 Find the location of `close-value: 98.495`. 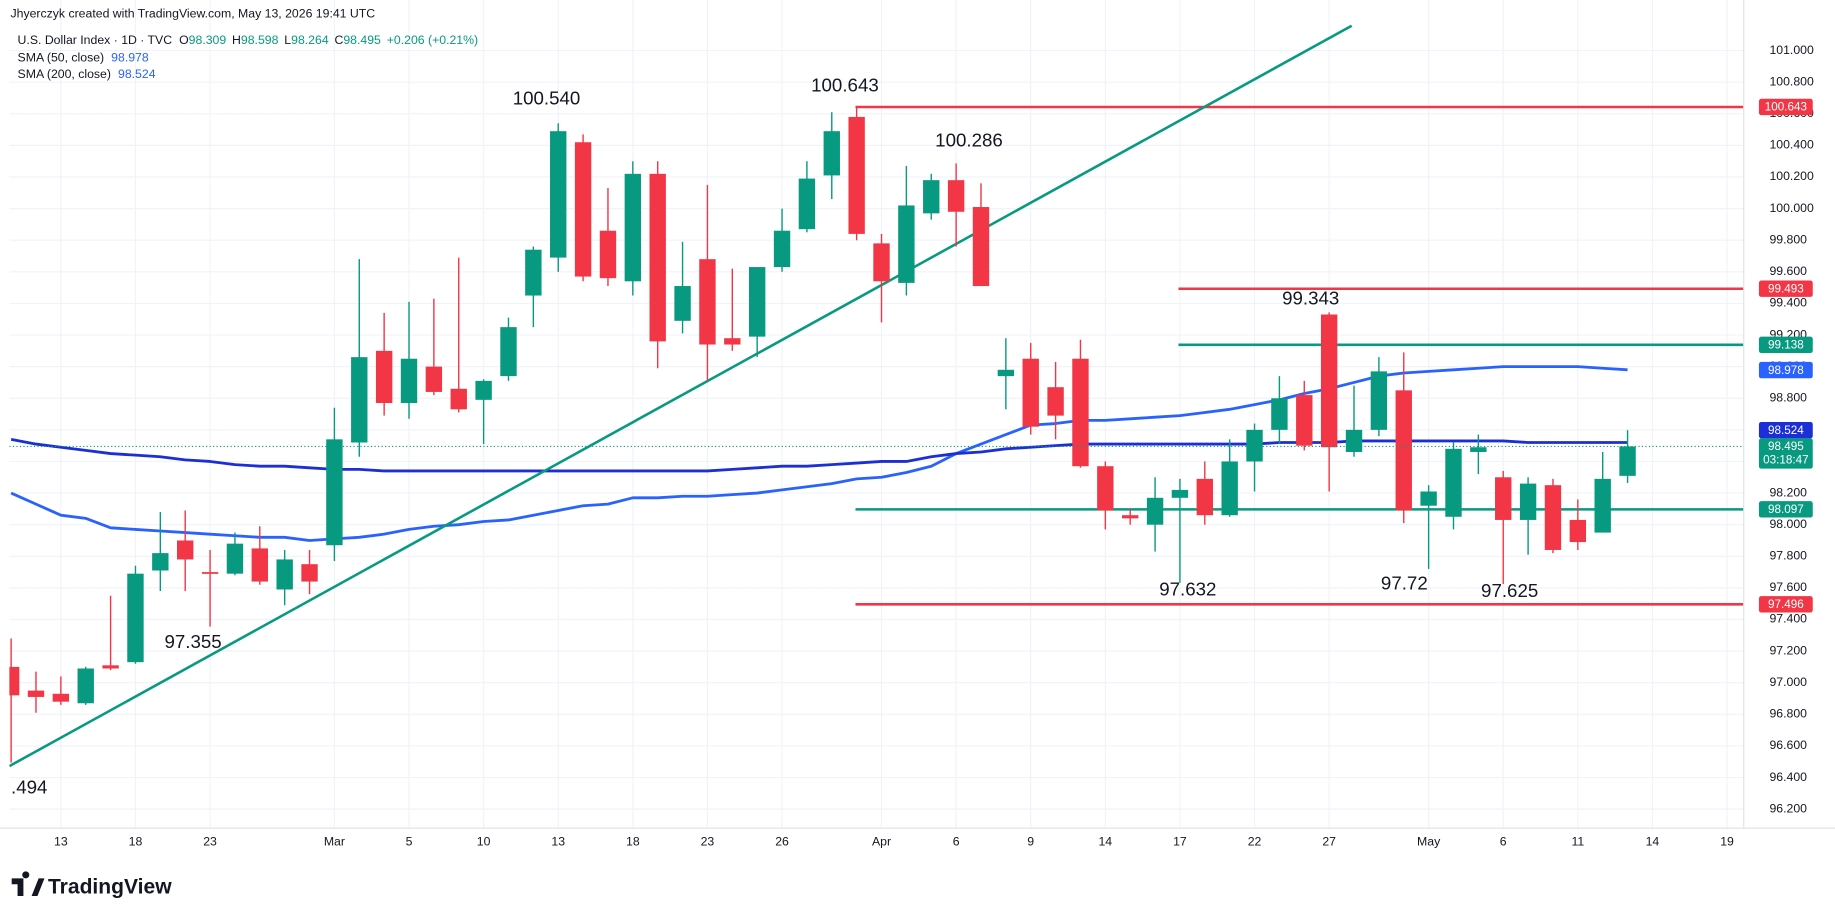

close-value: 98.495 is located at coordinates (362, 40).